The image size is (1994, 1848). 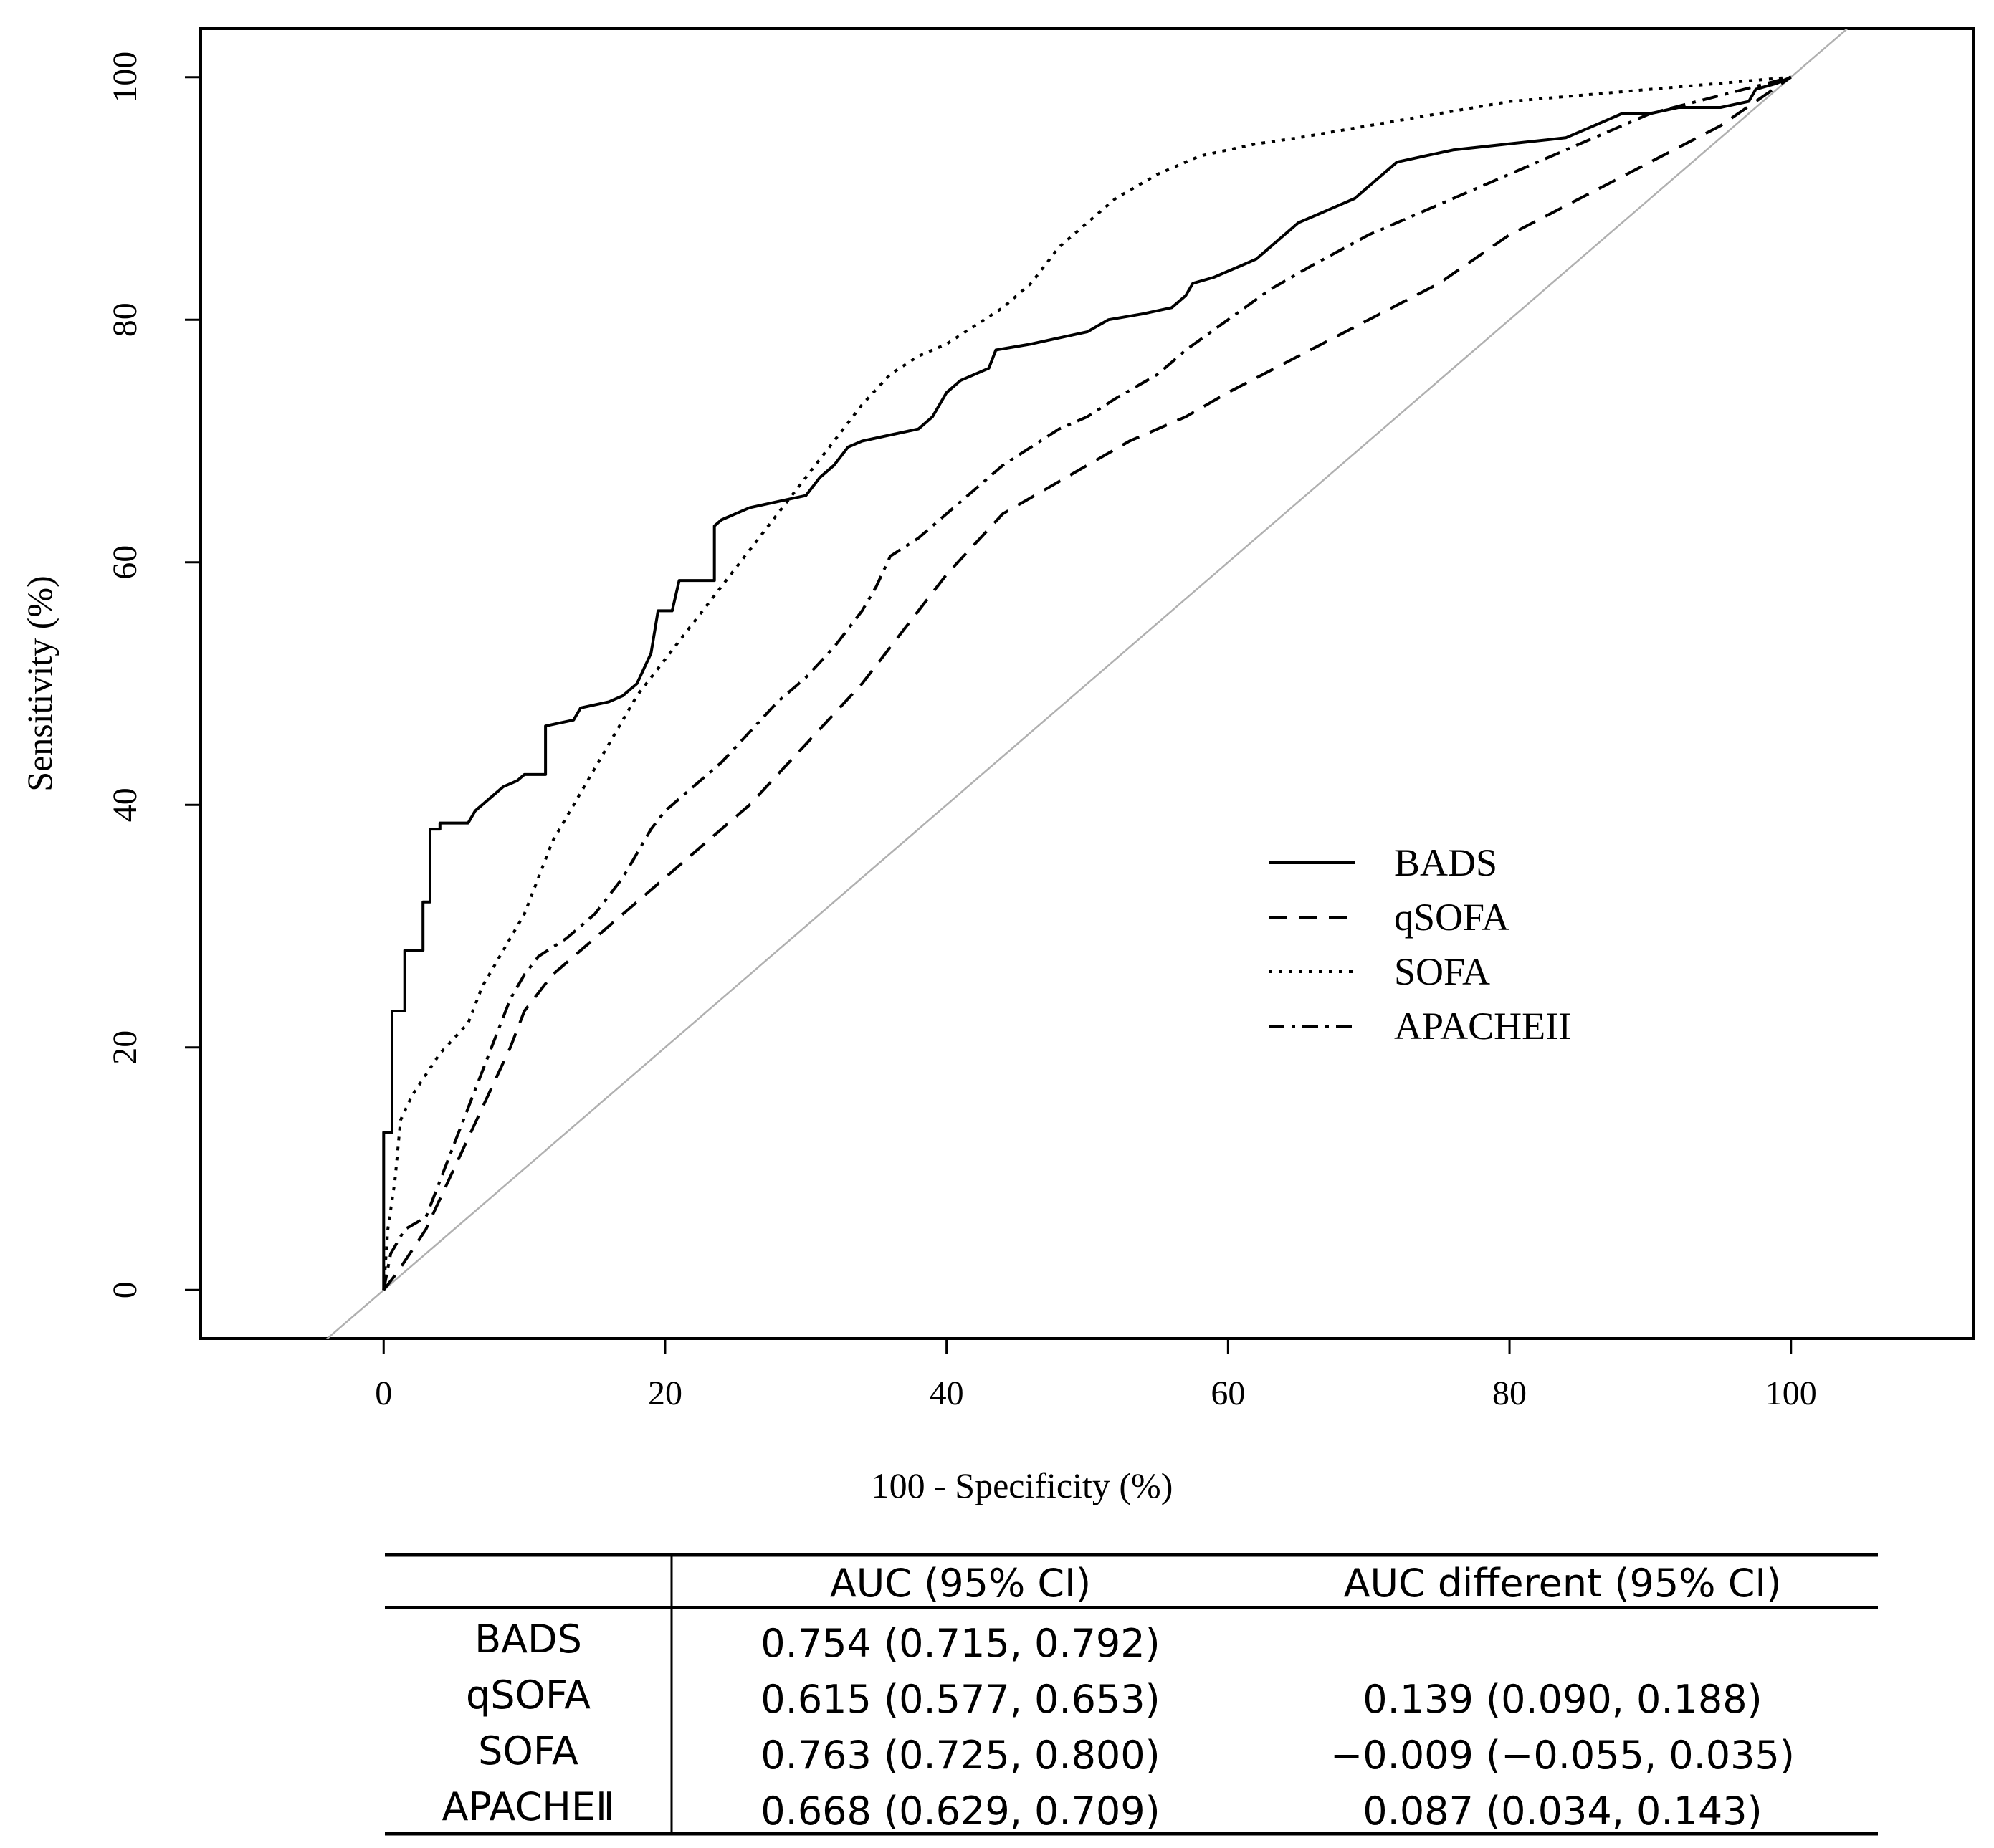 What do you see at coordinates (125, 1047) in the screenshot?
I see `y-tick-label: 20` at bounding box center [125, 1047].